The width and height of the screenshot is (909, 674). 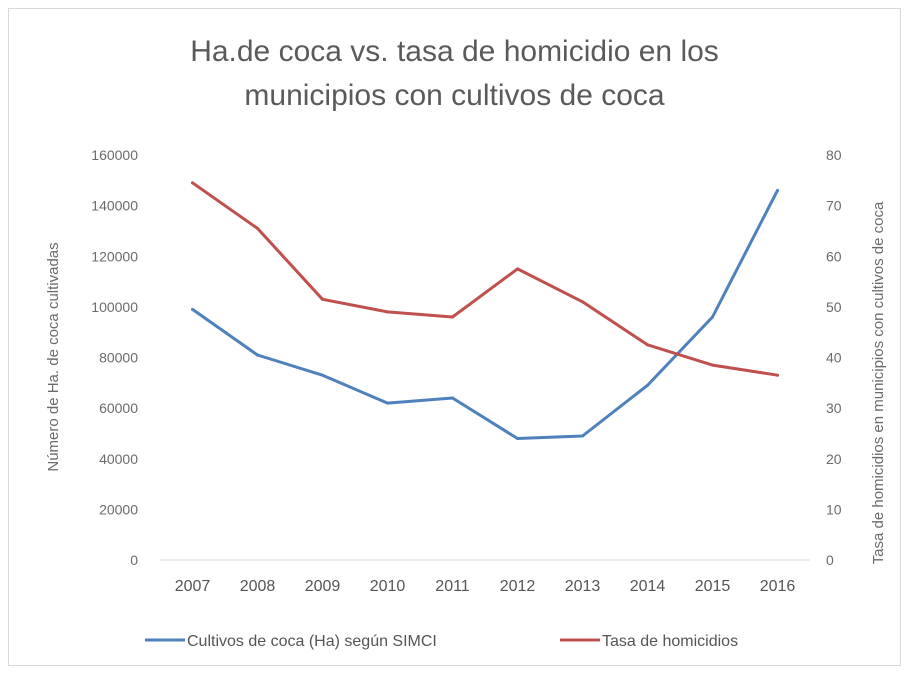 What do you see at coordinates (517, 438) in the screenshot?
I see `data-point-cultivos-2012` at bounding box center [517, 438].